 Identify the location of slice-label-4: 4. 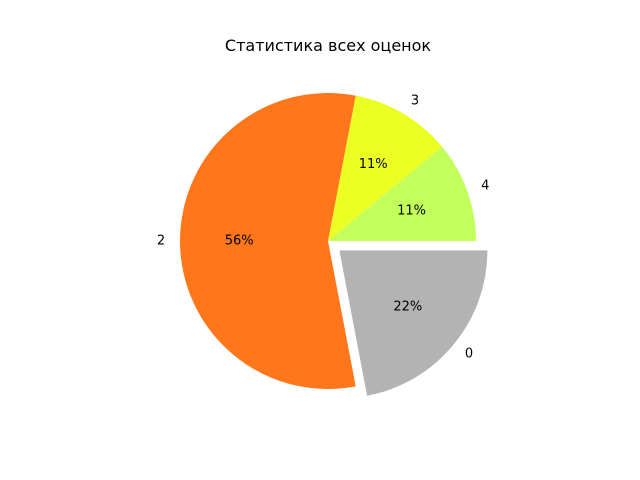
(485, 185).